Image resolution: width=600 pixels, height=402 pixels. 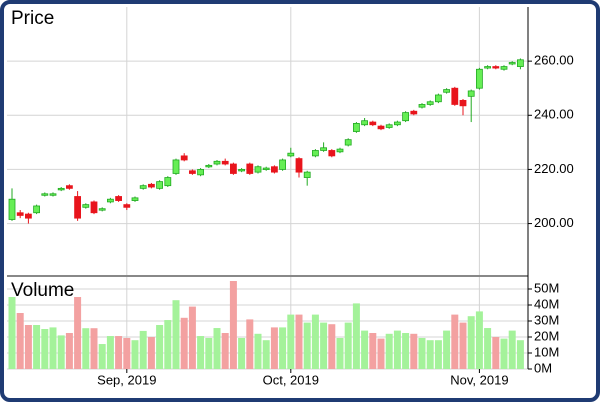 I want to click on y-tick-label: 240.00, so click(x=554, y=114).